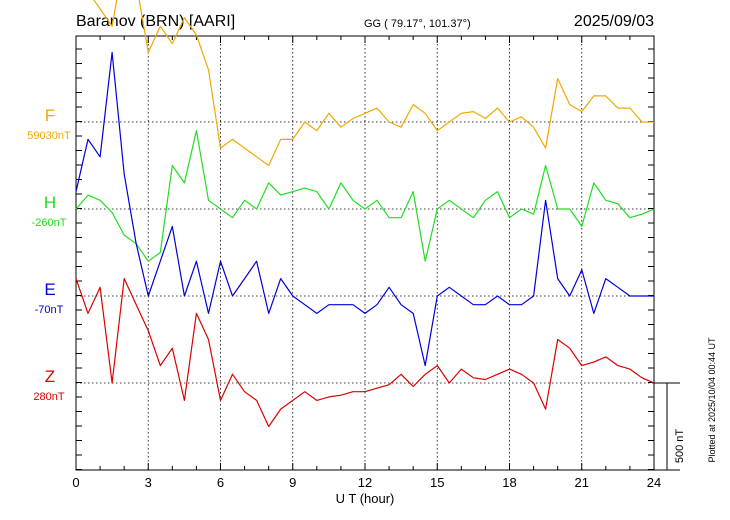 This screenshot has height=520, width=730. What do you see at coordinates (220, 482) in the screenshot?
I see `x-tick-label: 6` at bounding box center [220, 482].